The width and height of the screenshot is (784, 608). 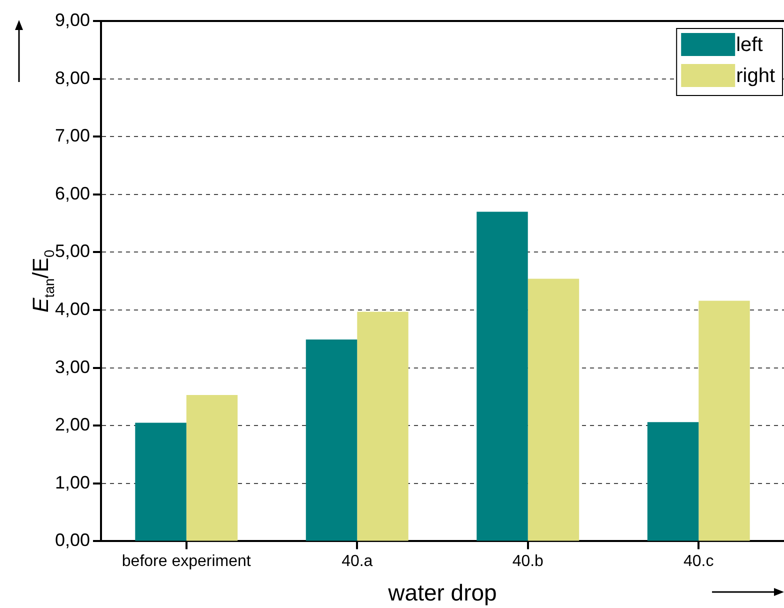 I want to click on y-tick-label: 8,00, so click(x=72, y=78).